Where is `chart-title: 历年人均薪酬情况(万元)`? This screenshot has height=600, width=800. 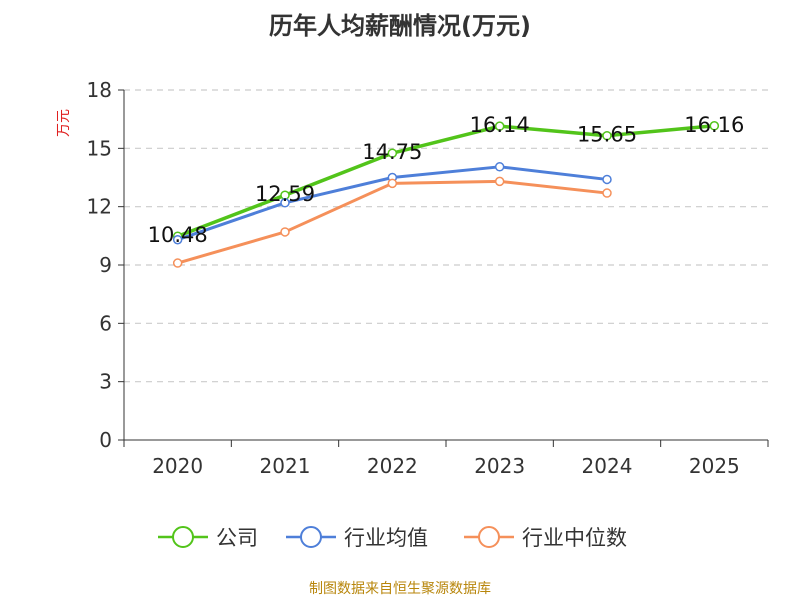 chart-title: 历年人均薪酬情况(万元) is located at coordinates (400, 26).